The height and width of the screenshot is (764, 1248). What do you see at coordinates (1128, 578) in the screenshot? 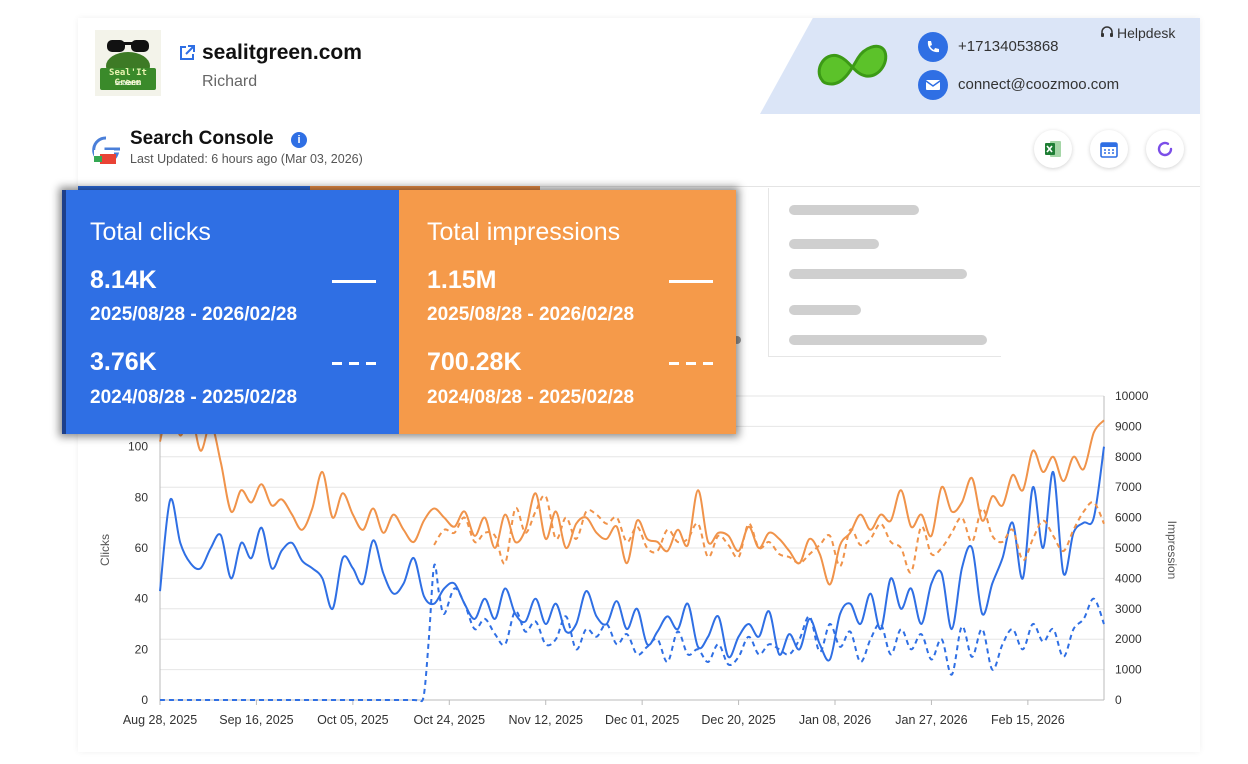
I see `y-right-tick-label: 4000` at bounding box center [1128, 578].